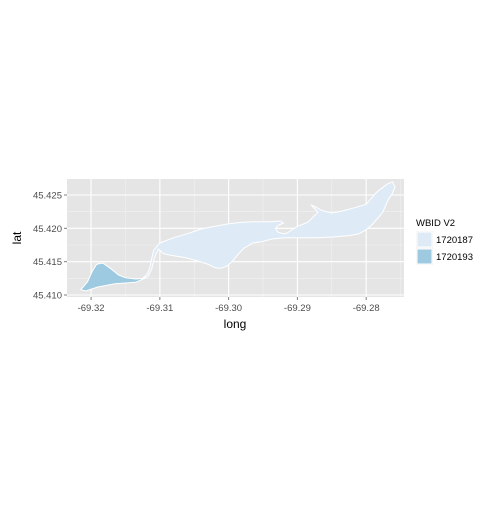  Describe the element at coordinates (159, 308) in the screenshot. I see `x-tick-label: -69.31` at that location.